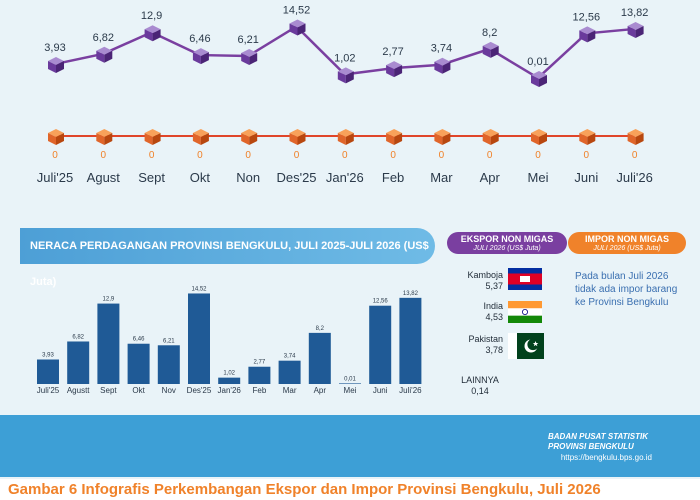 This screenshot has height=500, width=700. What do you see at coordinates (627, 248) in the screenshot?
I see `impor-subtitle: JULI 2026 (US$ Juta)` at bounding box center [627, 248].